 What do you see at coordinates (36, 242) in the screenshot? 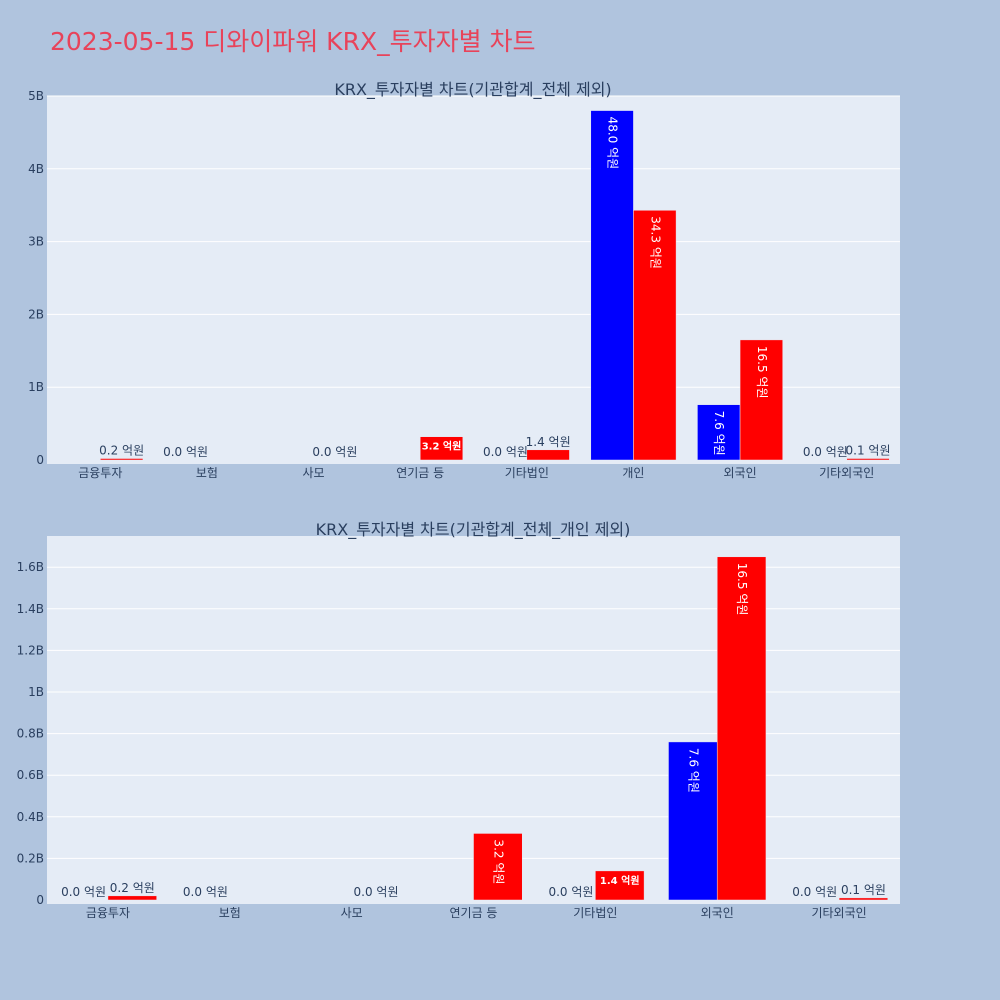
I see `y-tick-label: 3B` at bounding box center [36, 242].